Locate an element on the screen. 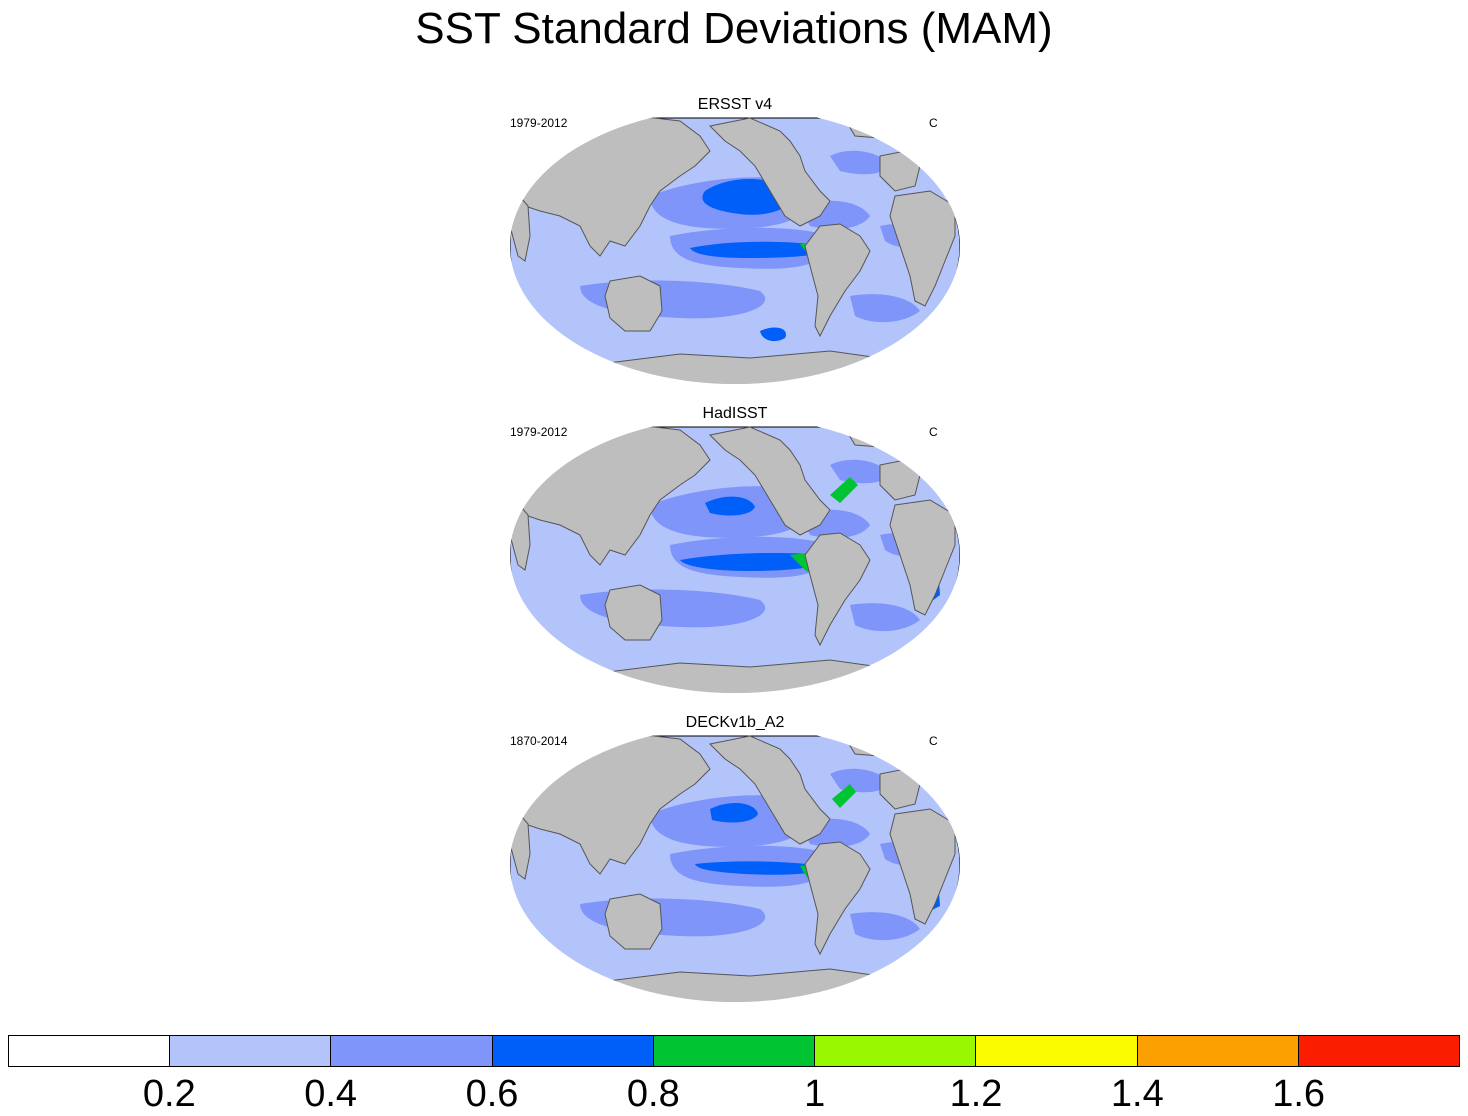 The width and height of the screenshot is (1468, 1116). colorbar-tick-label: 0.2 is located at coordinates (169, 1094).